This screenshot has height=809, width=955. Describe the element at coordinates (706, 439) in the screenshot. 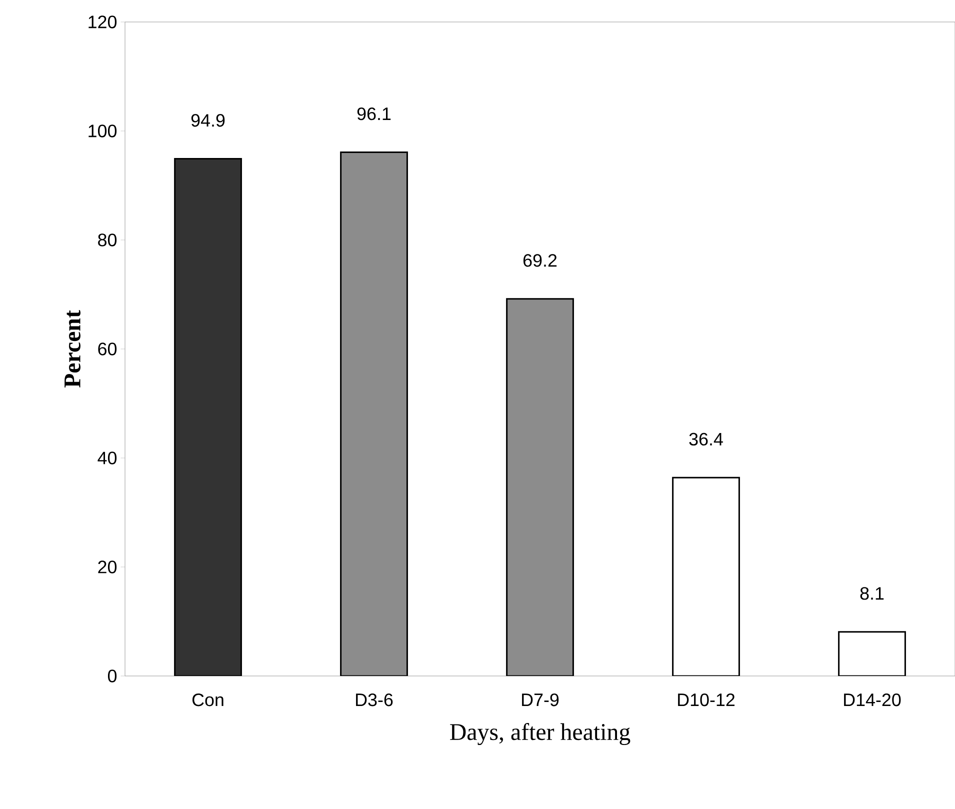

I see `data-label: 36.4` at that location.